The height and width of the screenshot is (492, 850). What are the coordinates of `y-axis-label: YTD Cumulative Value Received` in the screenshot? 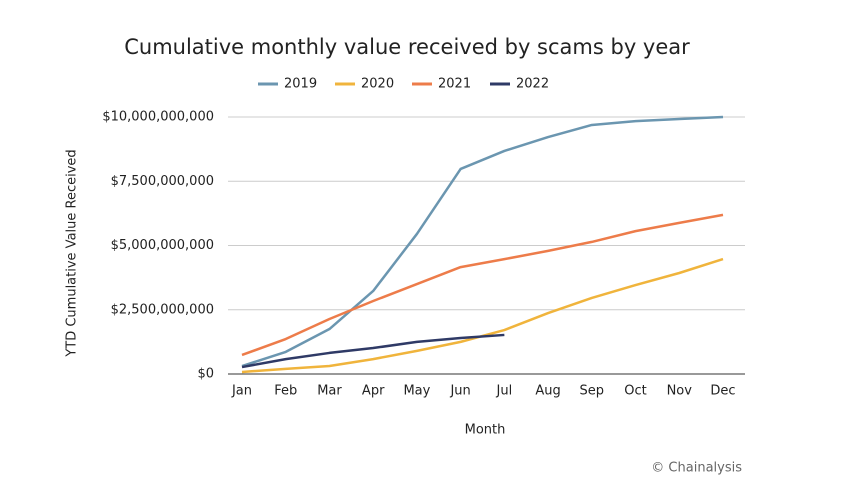 It's located at (72, 253).